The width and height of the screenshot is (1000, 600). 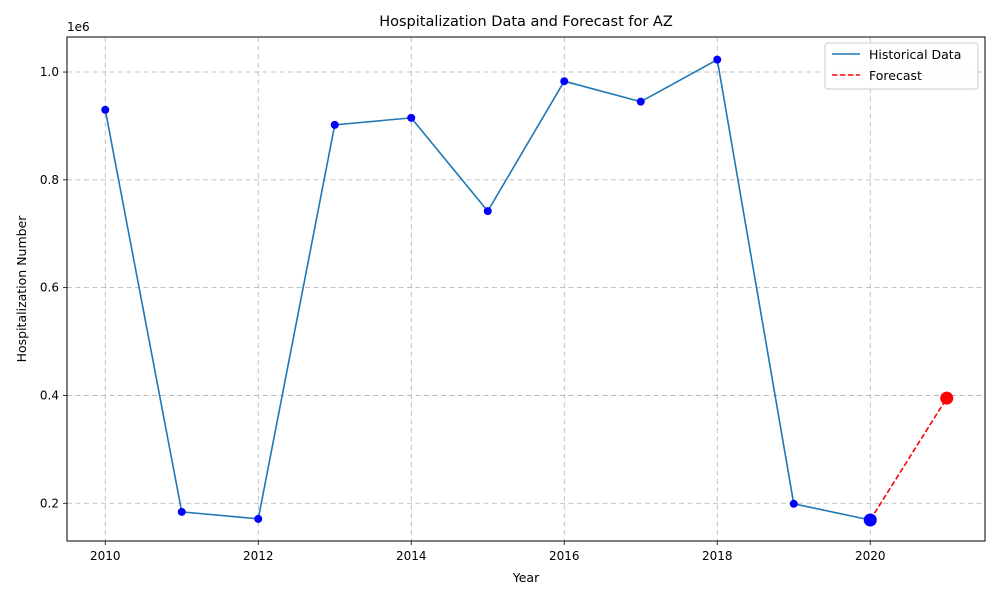 I want to click on legend-box, so click(x=901, y=66).